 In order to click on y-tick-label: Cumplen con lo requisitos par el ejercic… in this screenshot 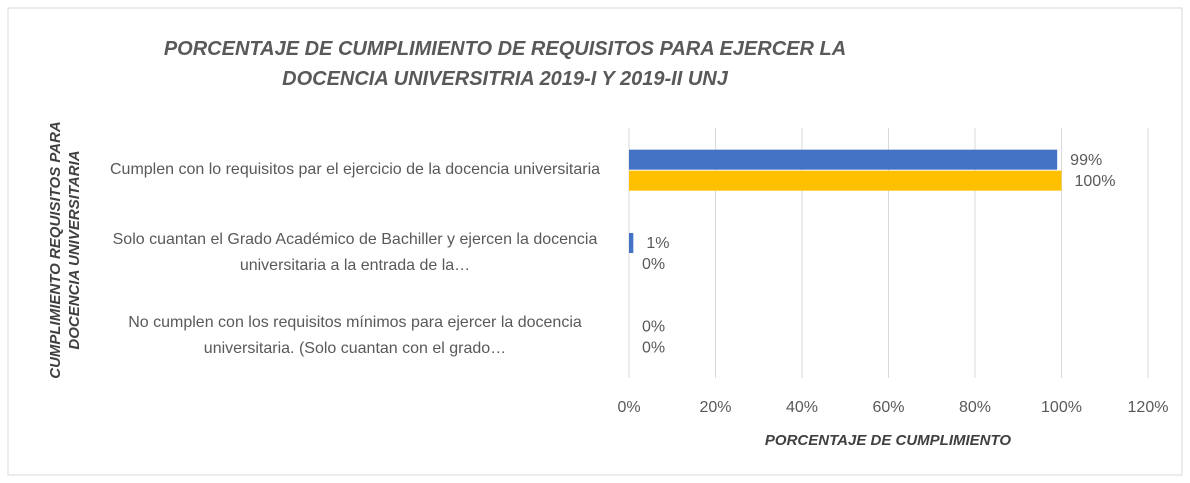, I will do `click(355, 169)`.